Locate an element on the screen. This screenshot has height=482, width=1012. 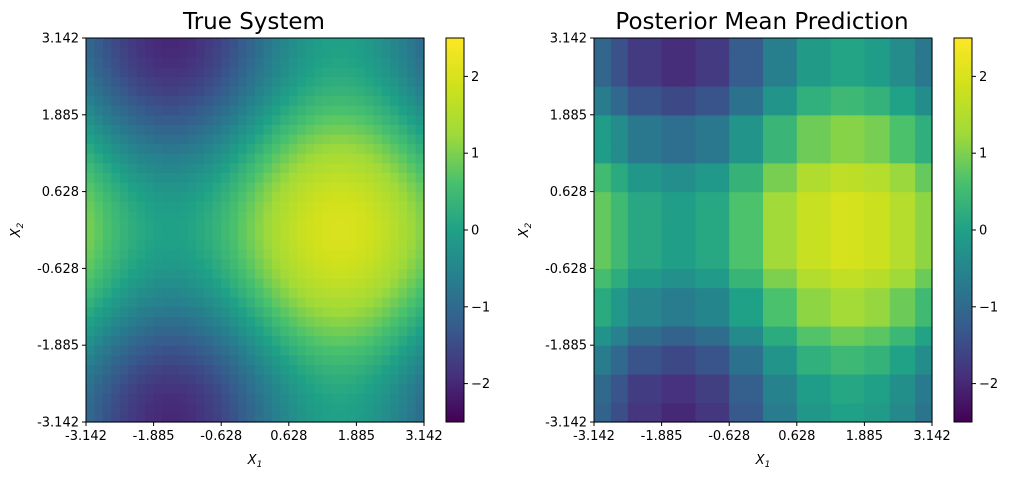
y-tick-label: -1.885 is located at coordinates (58, 346).